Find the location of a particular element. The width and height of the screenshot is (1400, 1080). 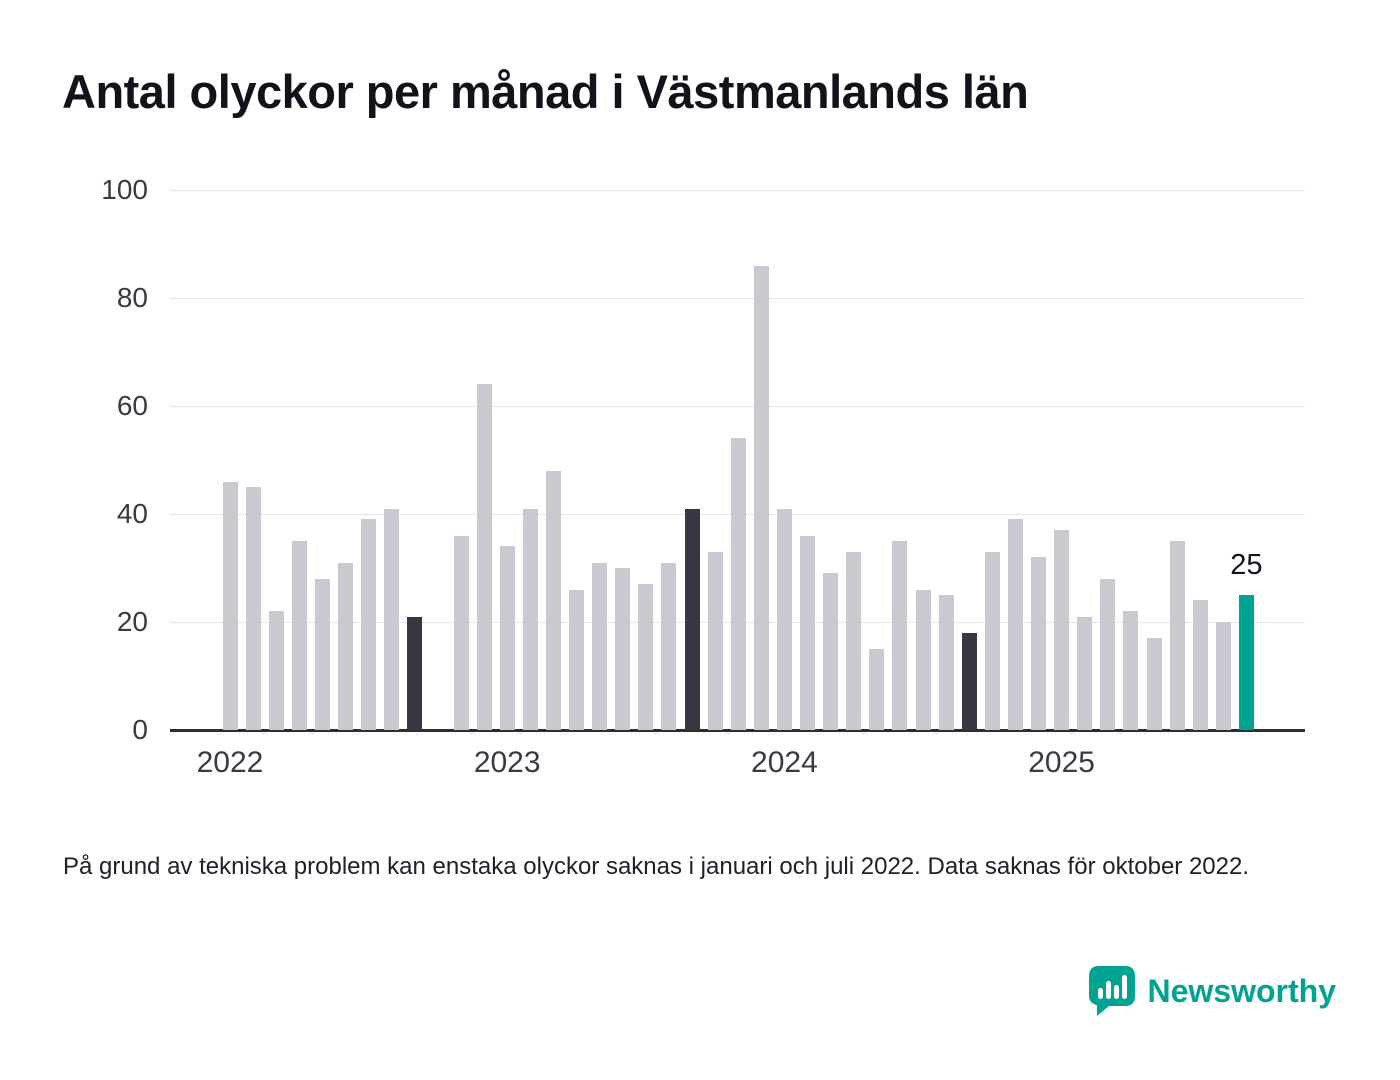

x-axis-line is located at coordinates (737, 730).